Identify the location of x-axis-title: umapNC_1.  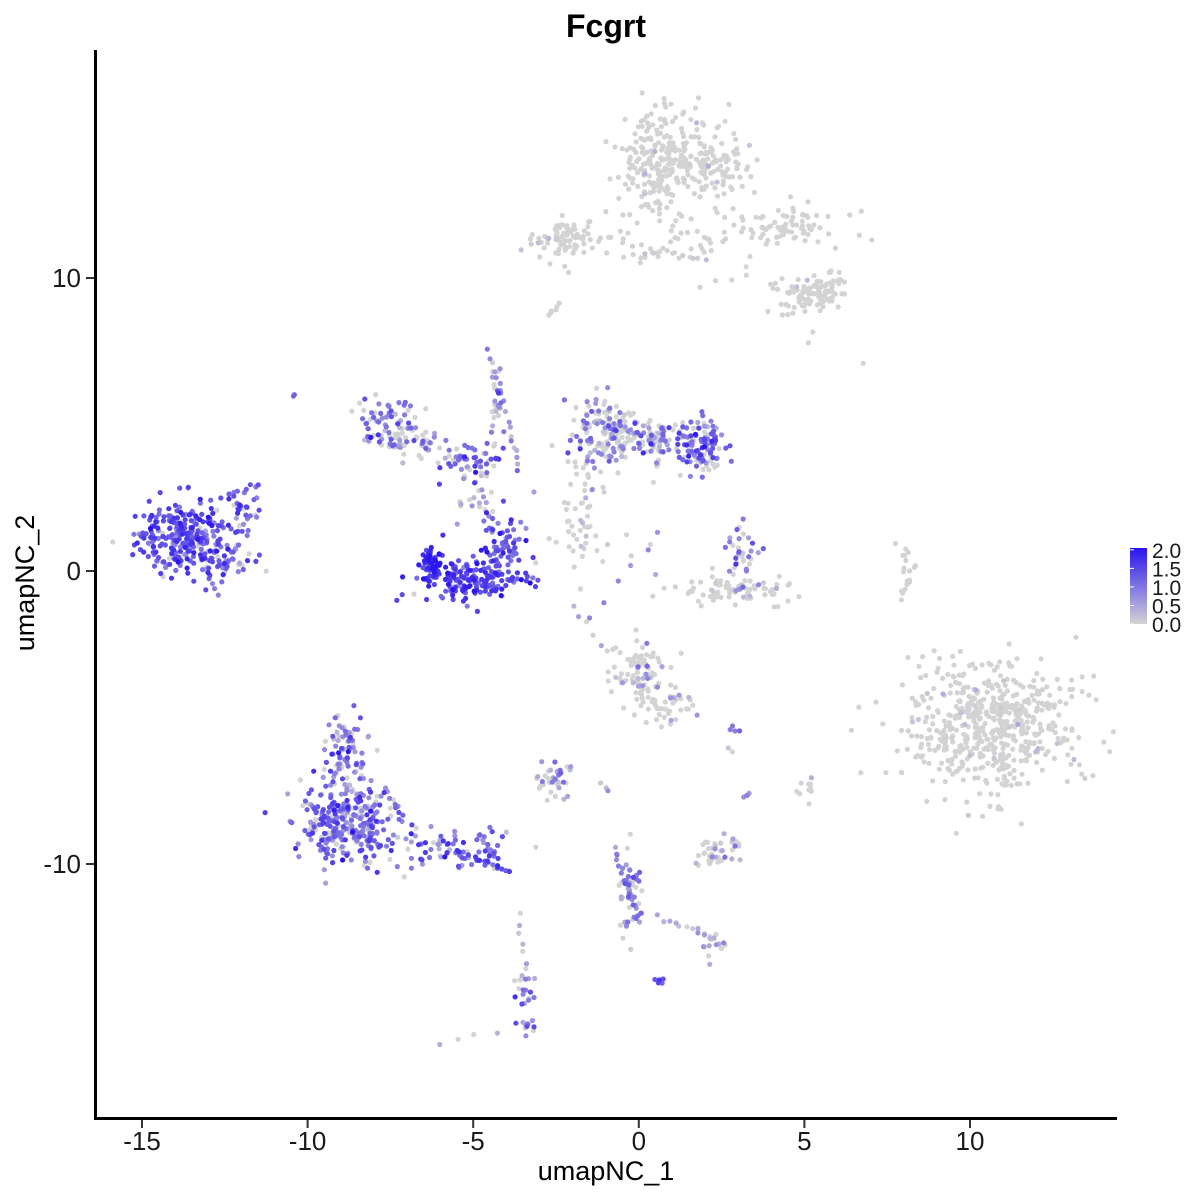
(606, 1171).